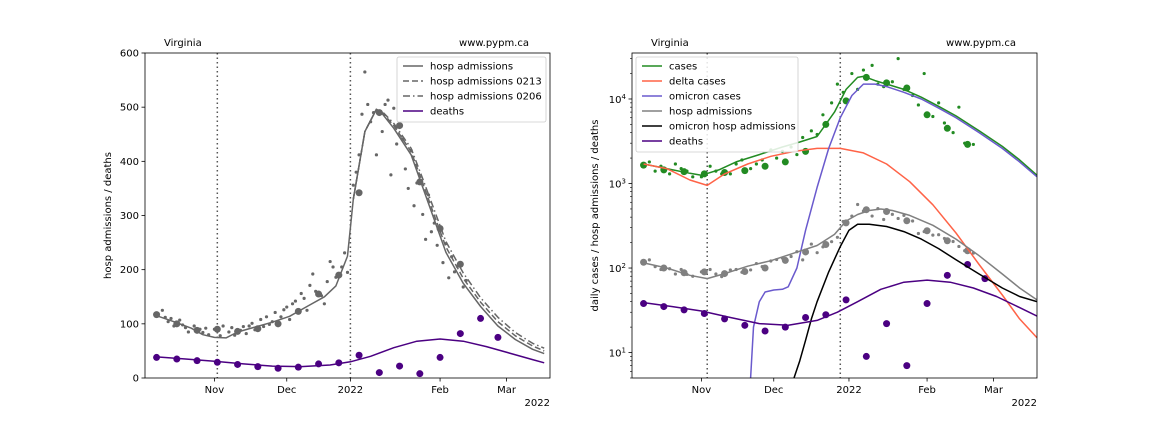 This screenshot has height=436, width=1152. What do you see at coordinates (617, 268) in the screenshot?
I see `y-tick-label: 10²` at bounding box center [617, 268].